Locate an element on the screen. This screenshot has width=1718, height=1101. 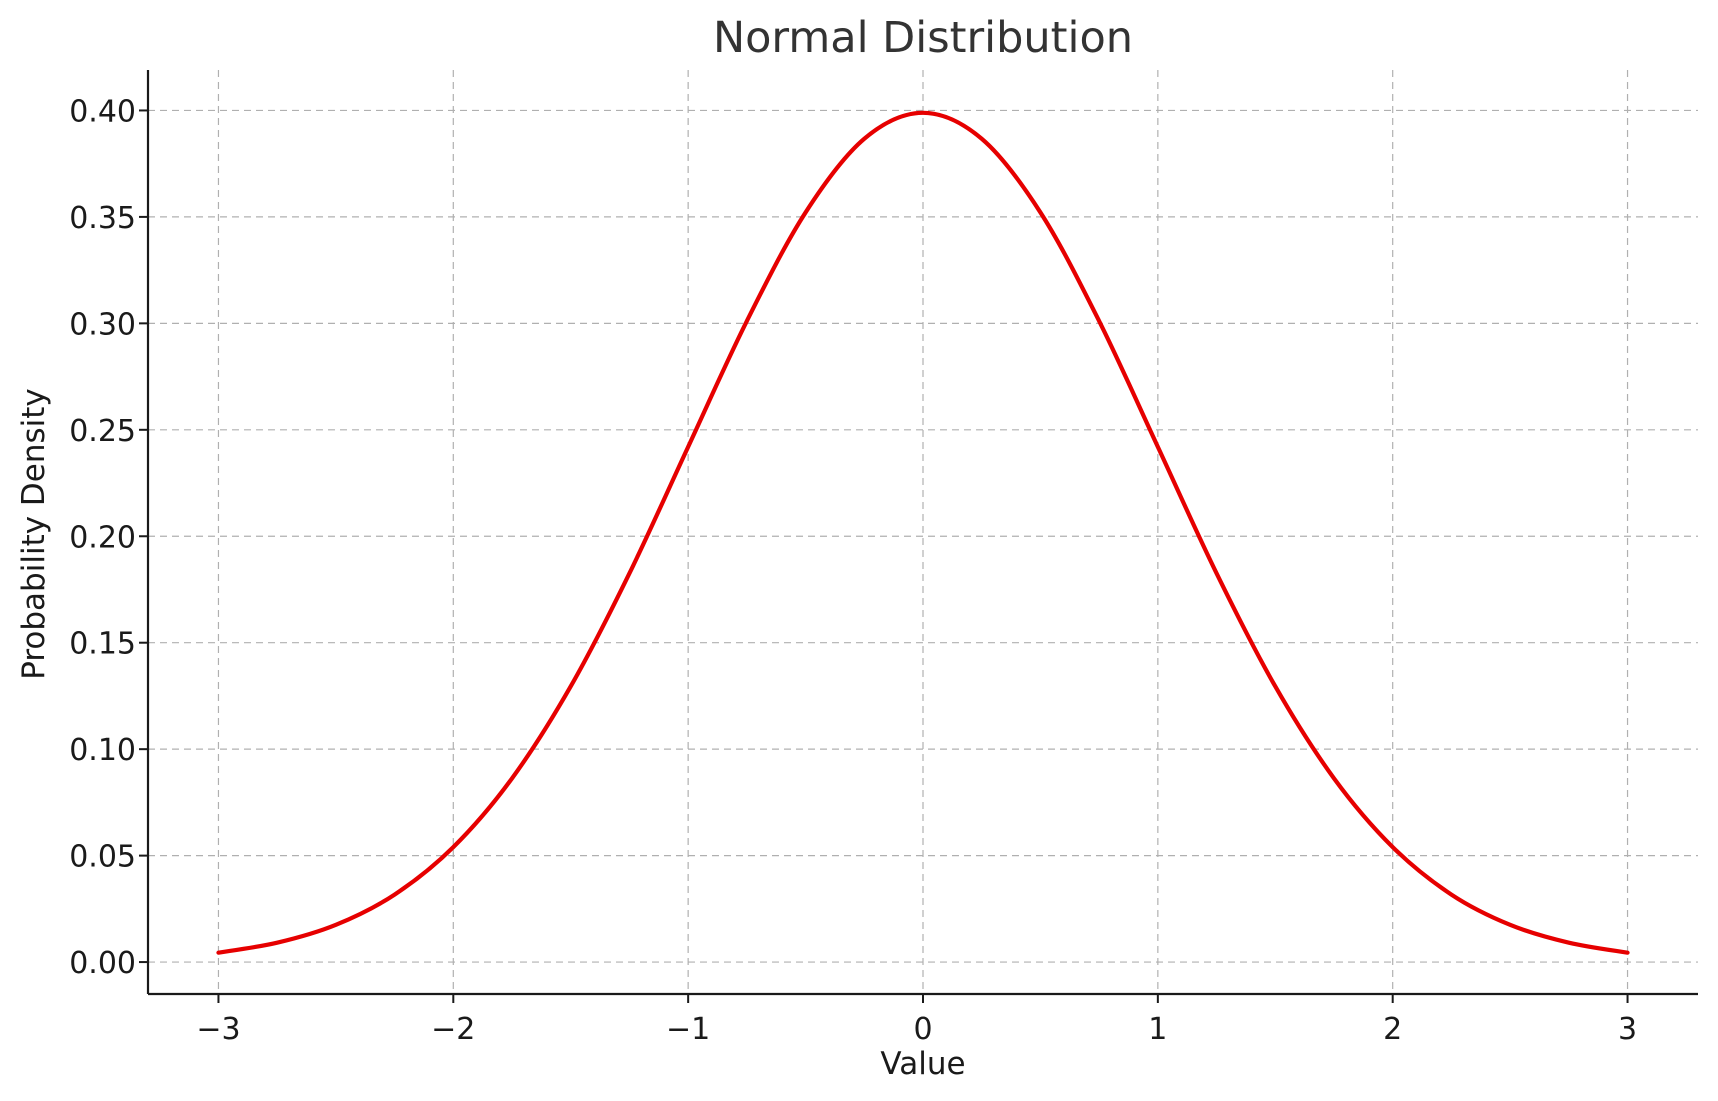
y-tick-label: 0.30 is located at coordinates (102, 324).